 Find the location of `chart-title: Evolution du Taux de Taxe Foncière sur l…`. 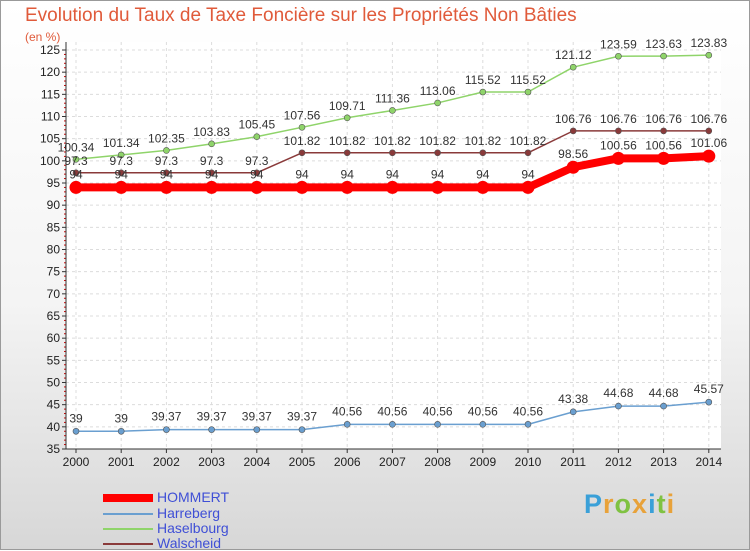

chart-title: Evolution du Taux de Taxe Foncière sur l… is located at coordinates (301, 15).